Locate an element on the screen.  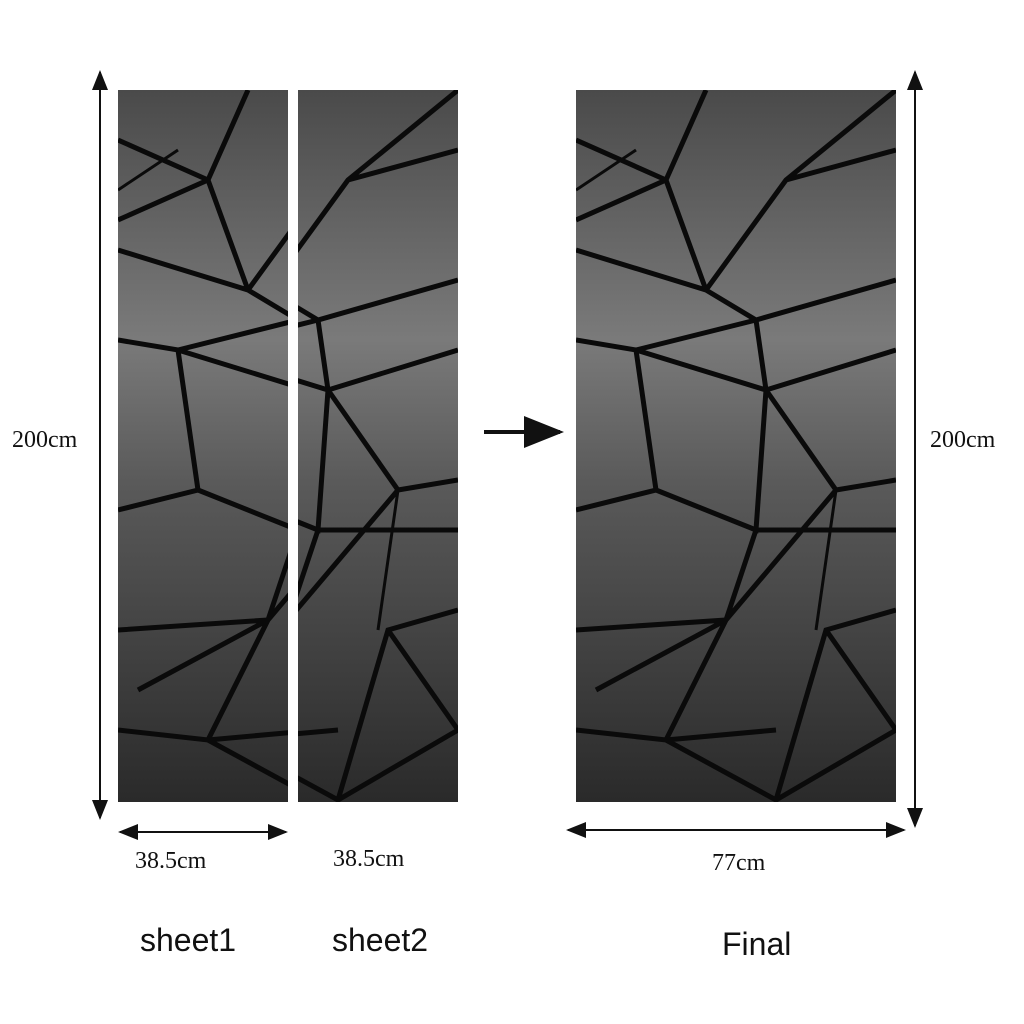
height-label-right: 200cm is located at coordinates (963, 440).